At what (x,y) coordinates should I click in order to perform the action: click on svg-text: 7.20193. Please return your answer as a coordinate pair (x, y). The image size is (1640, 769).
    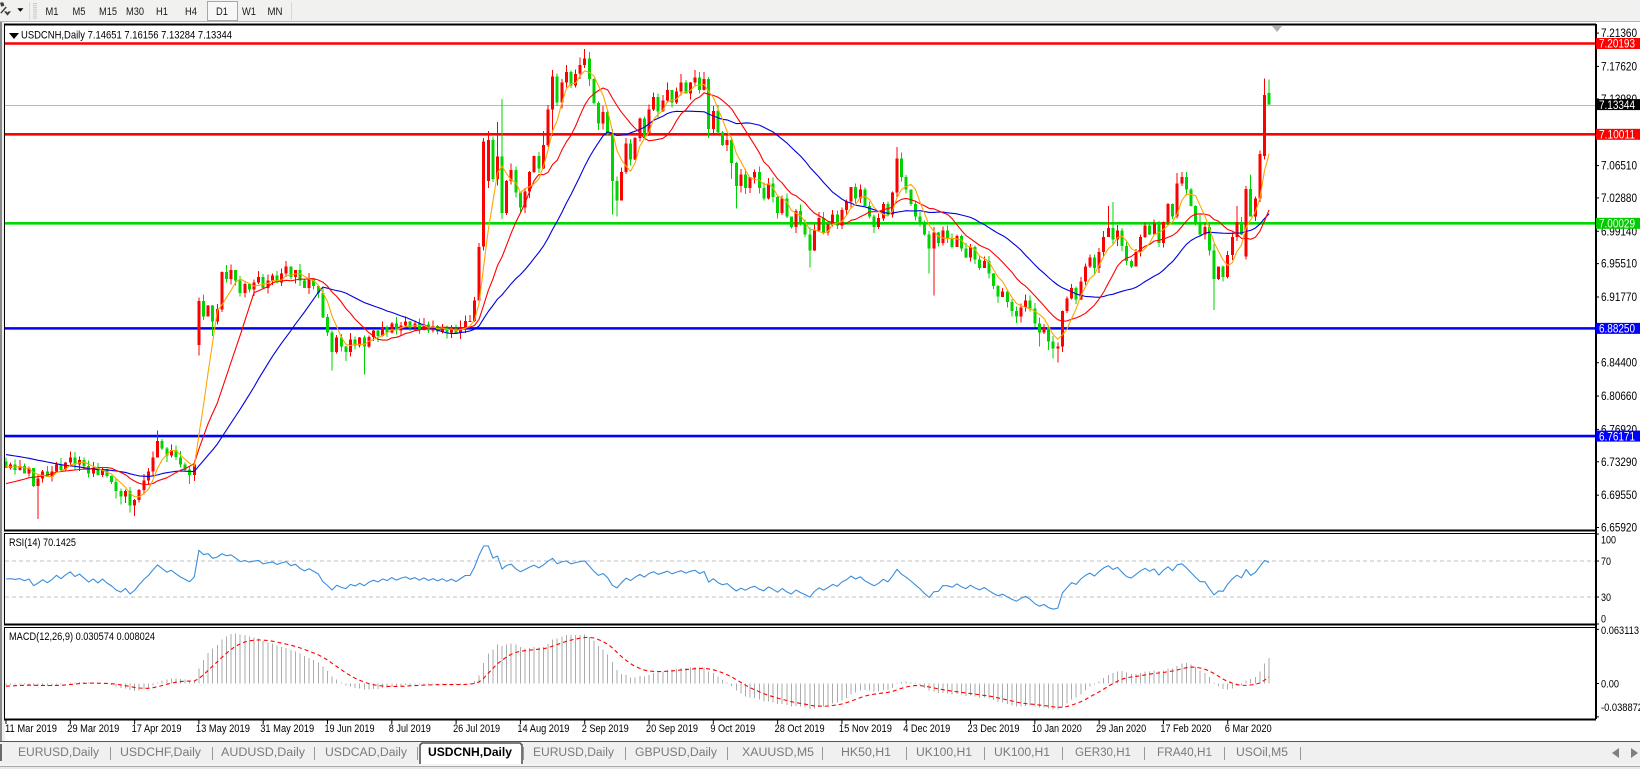
    Looking at the image, I should click on (1617, 44).